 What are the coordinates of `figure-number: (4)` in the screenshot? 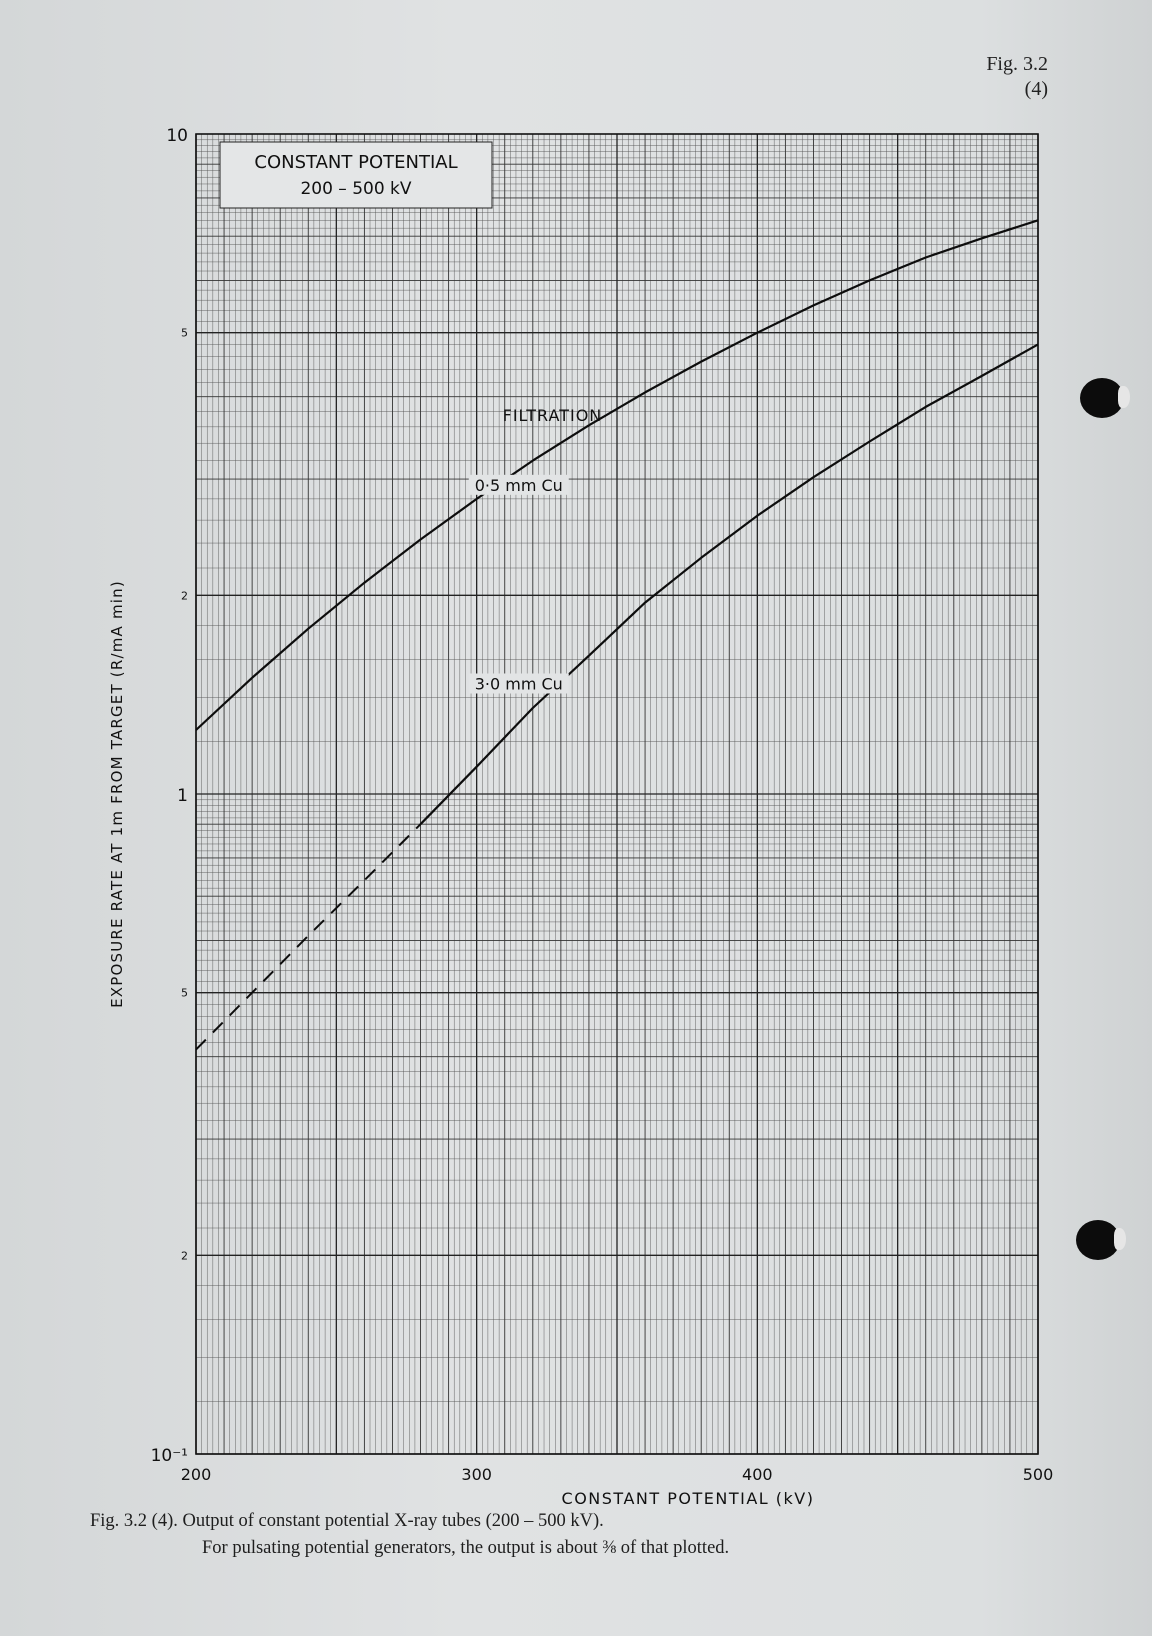 It's located at (1036, 89).